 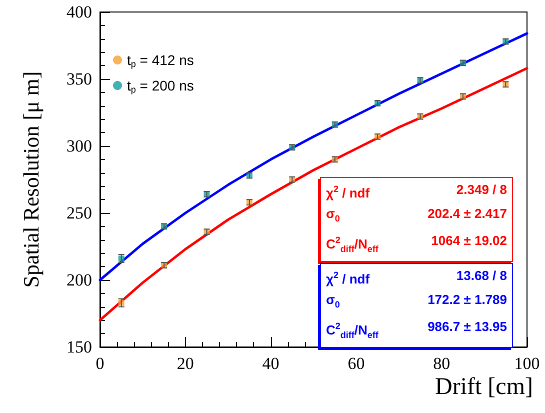 What do you see at coordinates (79, 347) in the screenshot?
I see `y-tick-label: 150` at bounding box center [79, 347].